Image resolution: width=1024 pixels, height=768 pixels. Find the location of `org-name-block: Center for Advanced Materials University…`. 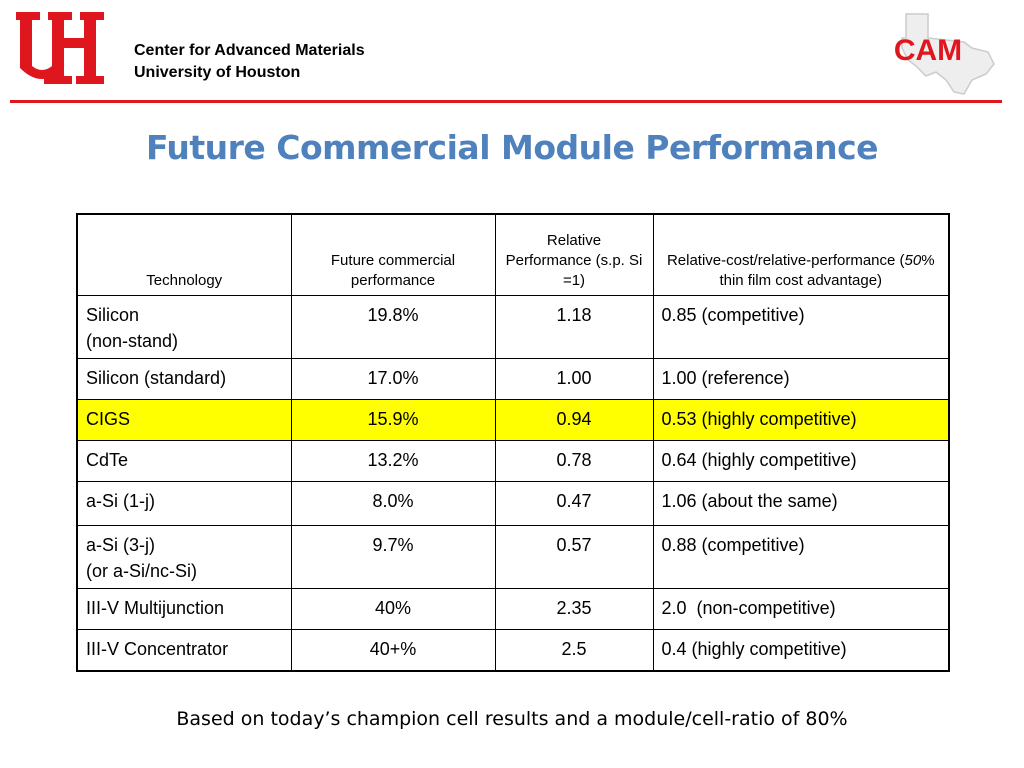

org-name-block: Center for Advanced Materials University… is located at coordinates (249, 62).